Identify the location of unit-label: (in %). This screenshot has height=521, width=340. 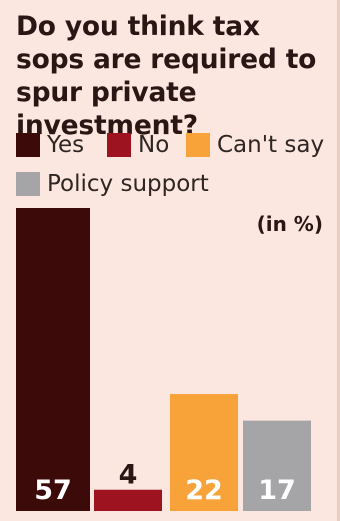
(289, 224).